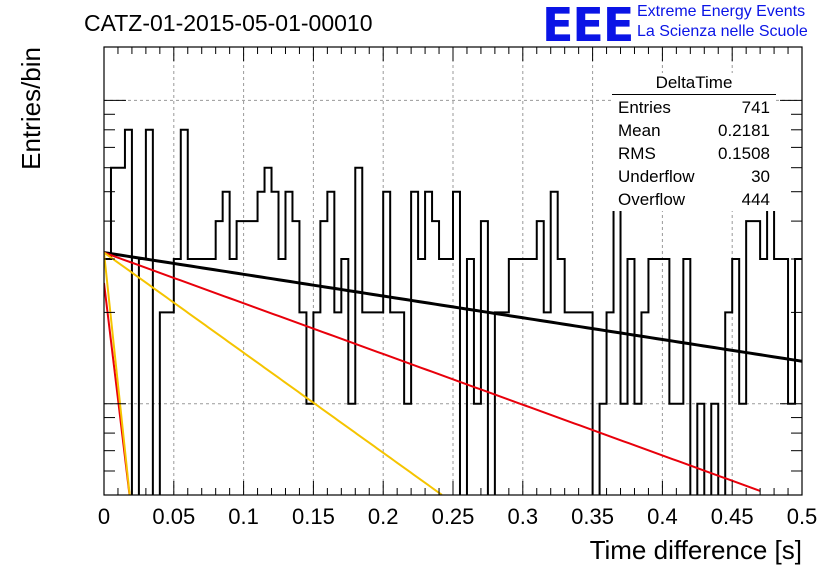 This screenshot has width=836, height=572. I want to click on stats-label: RMS, so click(637, 153).